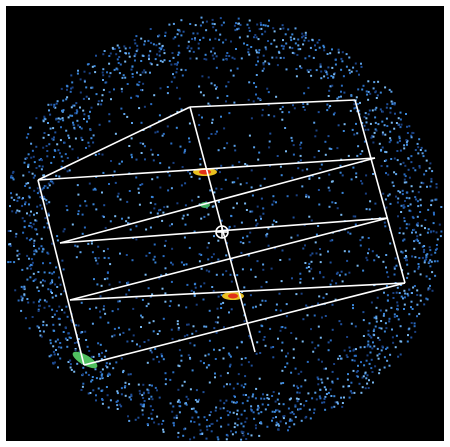 The image size is (450, 447). I want to click on hot-spot-core, so click(205, 172).